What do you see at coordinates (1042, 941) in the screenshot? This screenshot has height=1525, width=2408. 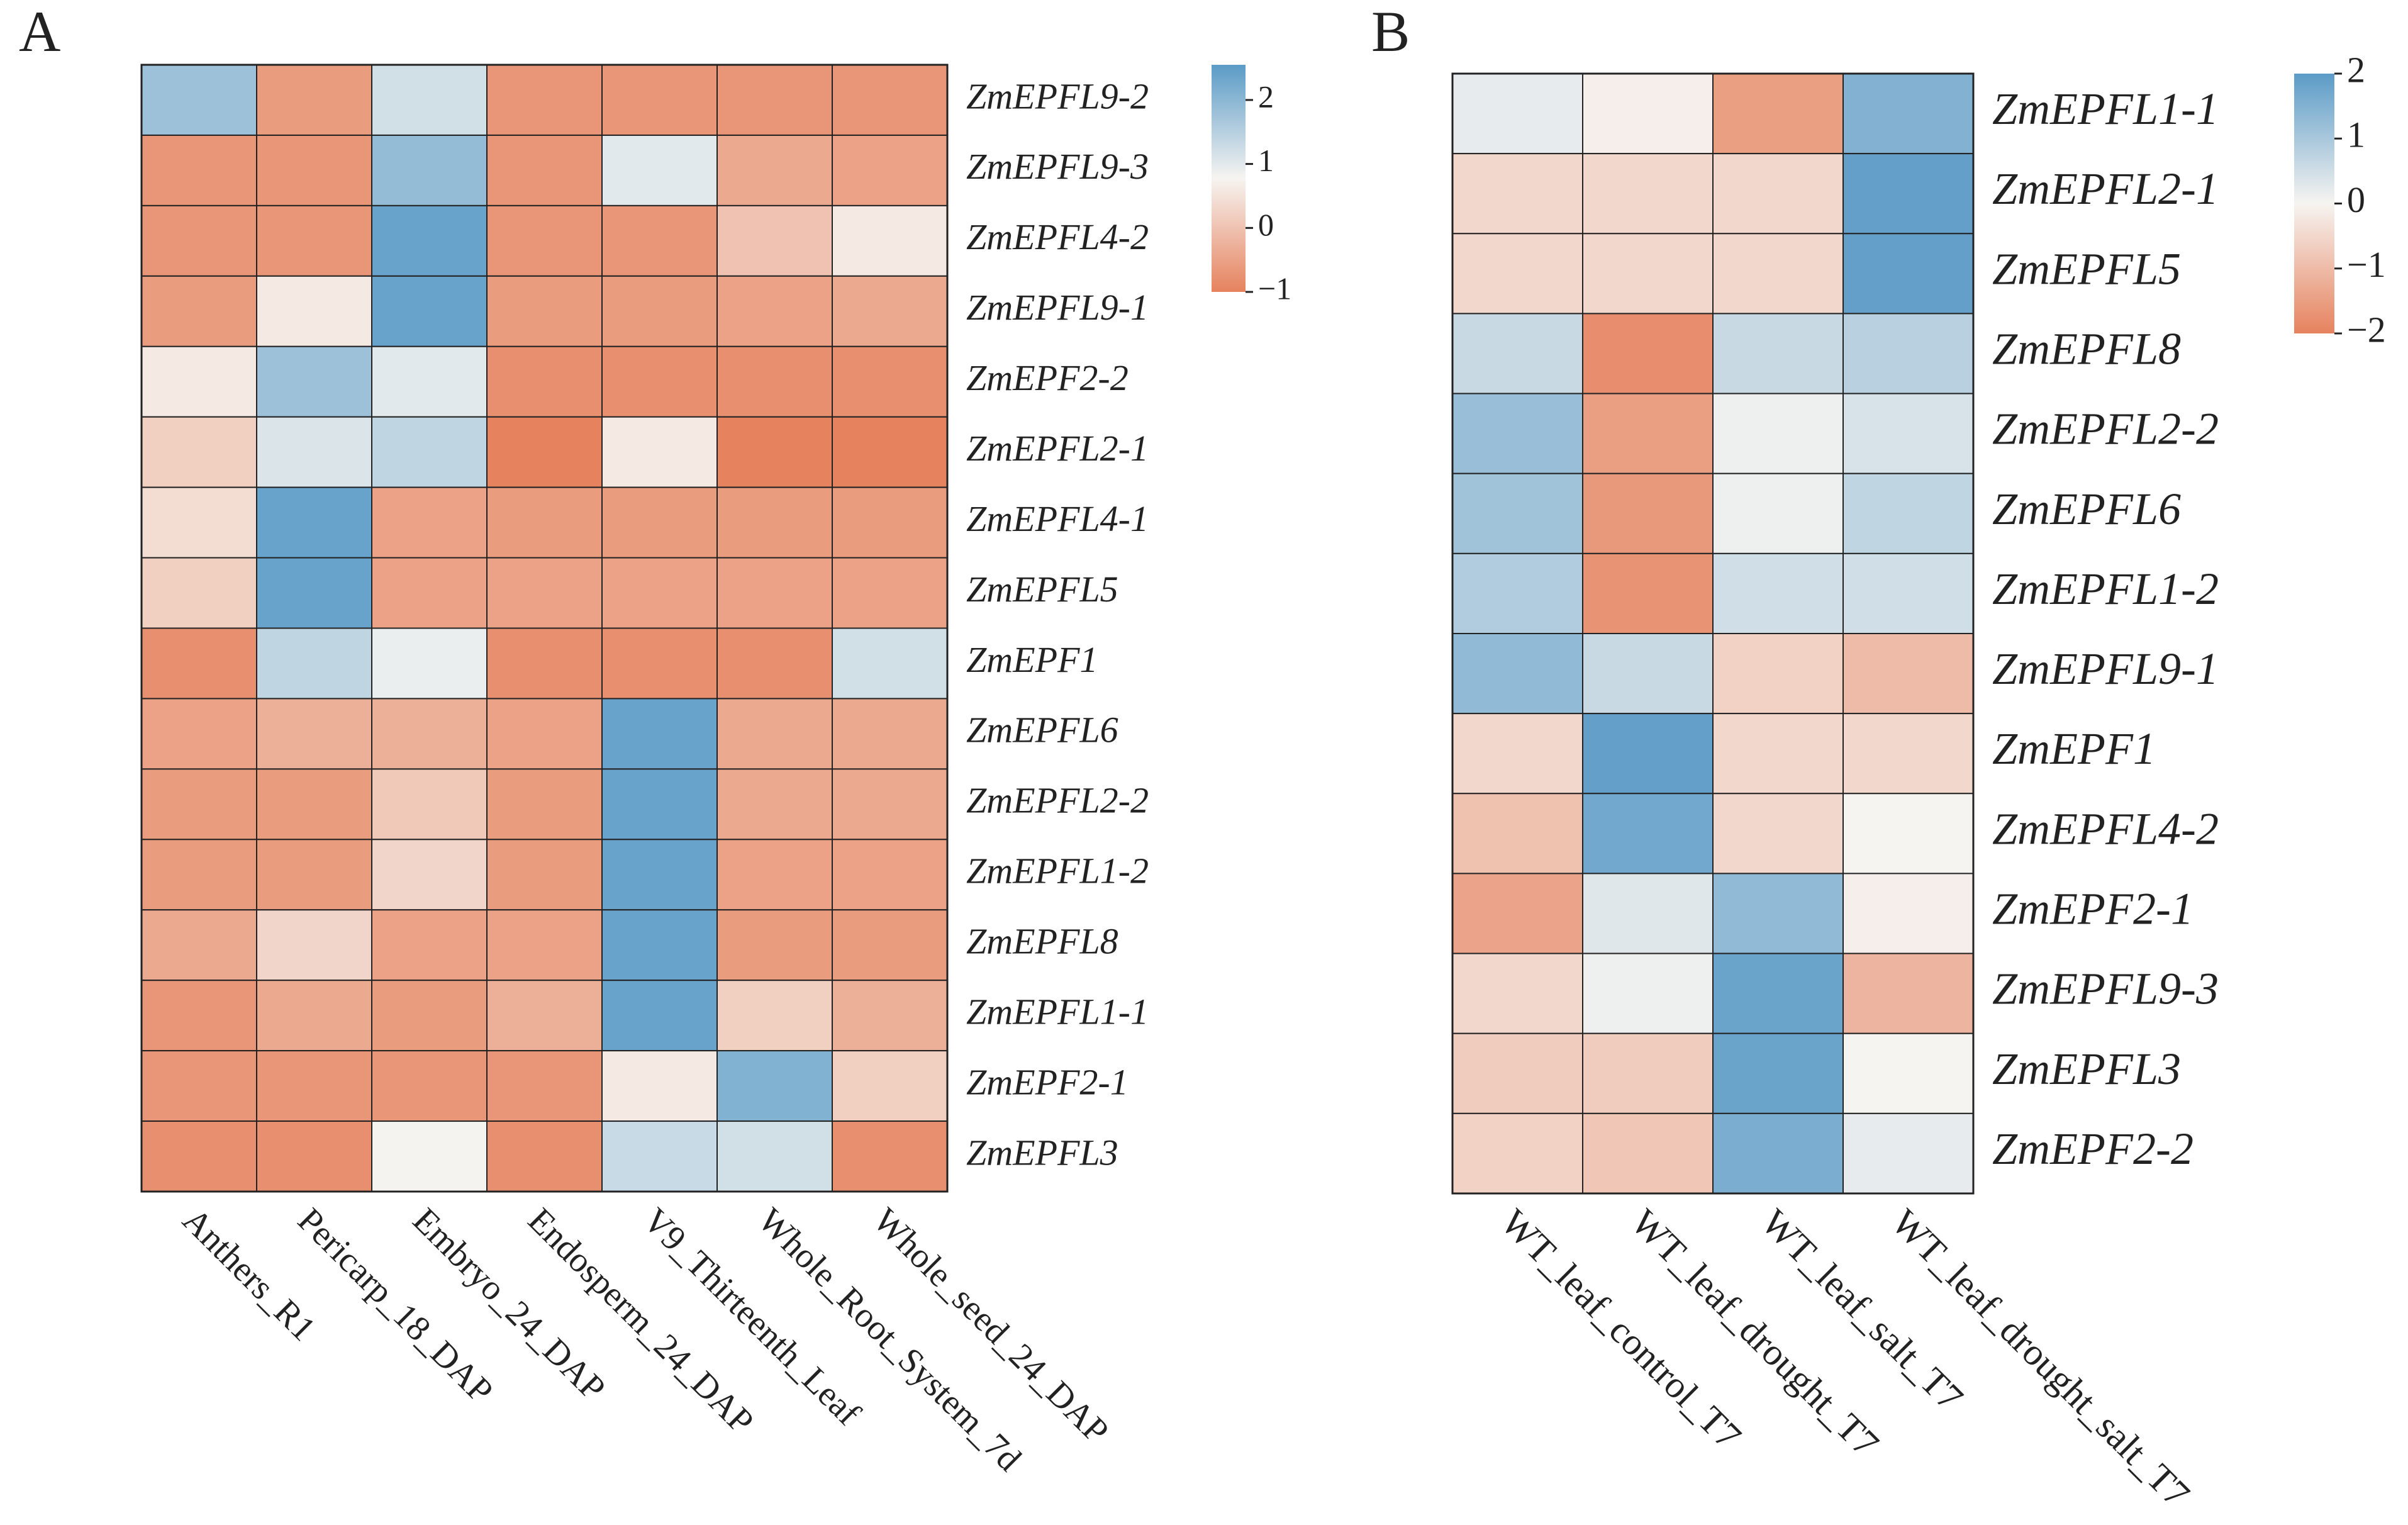 I see `row-label: ZmEPFL8` at bounding box center [1042, 941].